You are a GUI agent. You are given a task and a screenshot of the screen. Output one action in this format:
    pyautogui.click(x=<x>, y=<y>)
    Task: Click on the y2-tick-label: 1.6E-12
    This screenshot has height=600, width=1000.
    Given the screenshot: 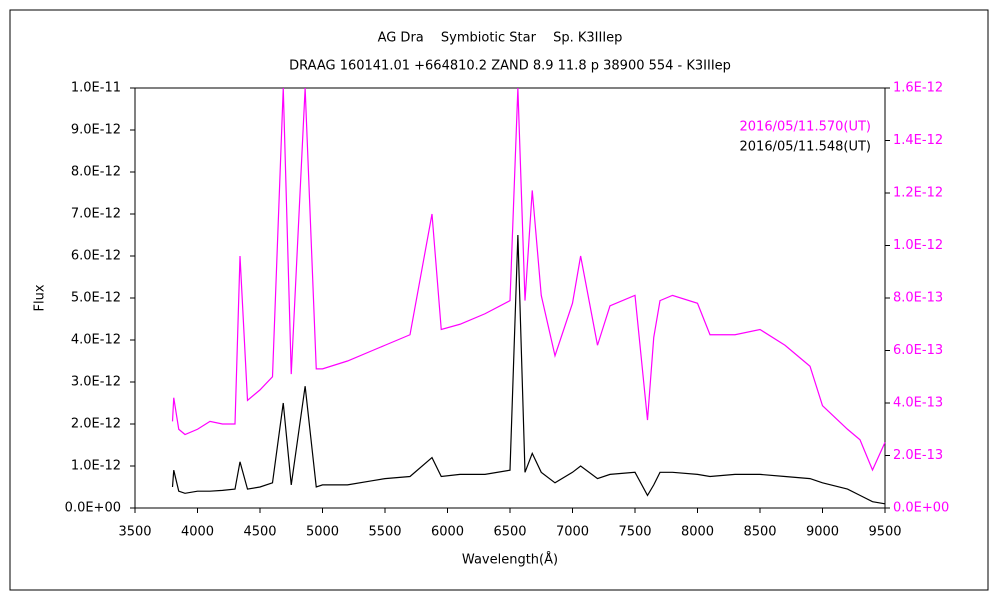 What is the action you would take?
    pyautogui.click(x=918, y=88)
    